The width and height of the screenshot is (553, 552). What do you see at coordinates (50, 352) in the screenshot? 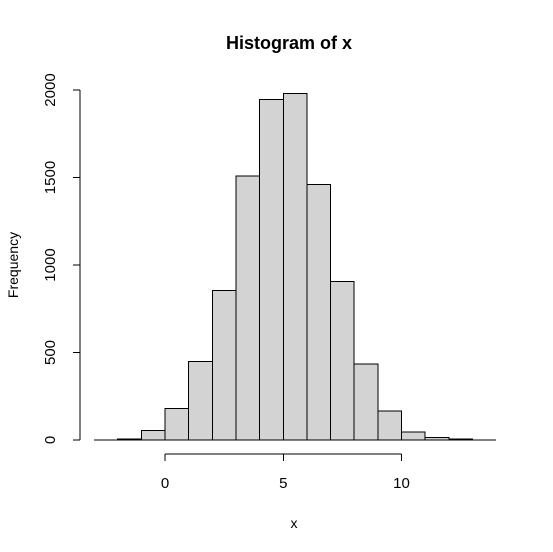
I see `y-tick-label: 500` at bounding box center [50, 352].